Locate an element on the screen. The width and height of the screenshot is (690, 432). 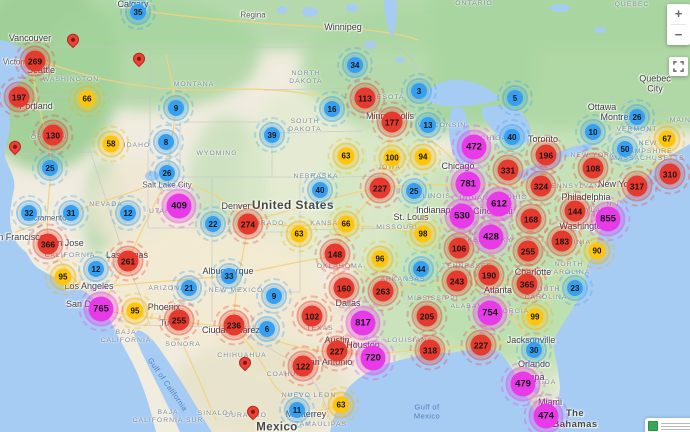
cluster-marker: 765 is located at coordinates (101, 309).